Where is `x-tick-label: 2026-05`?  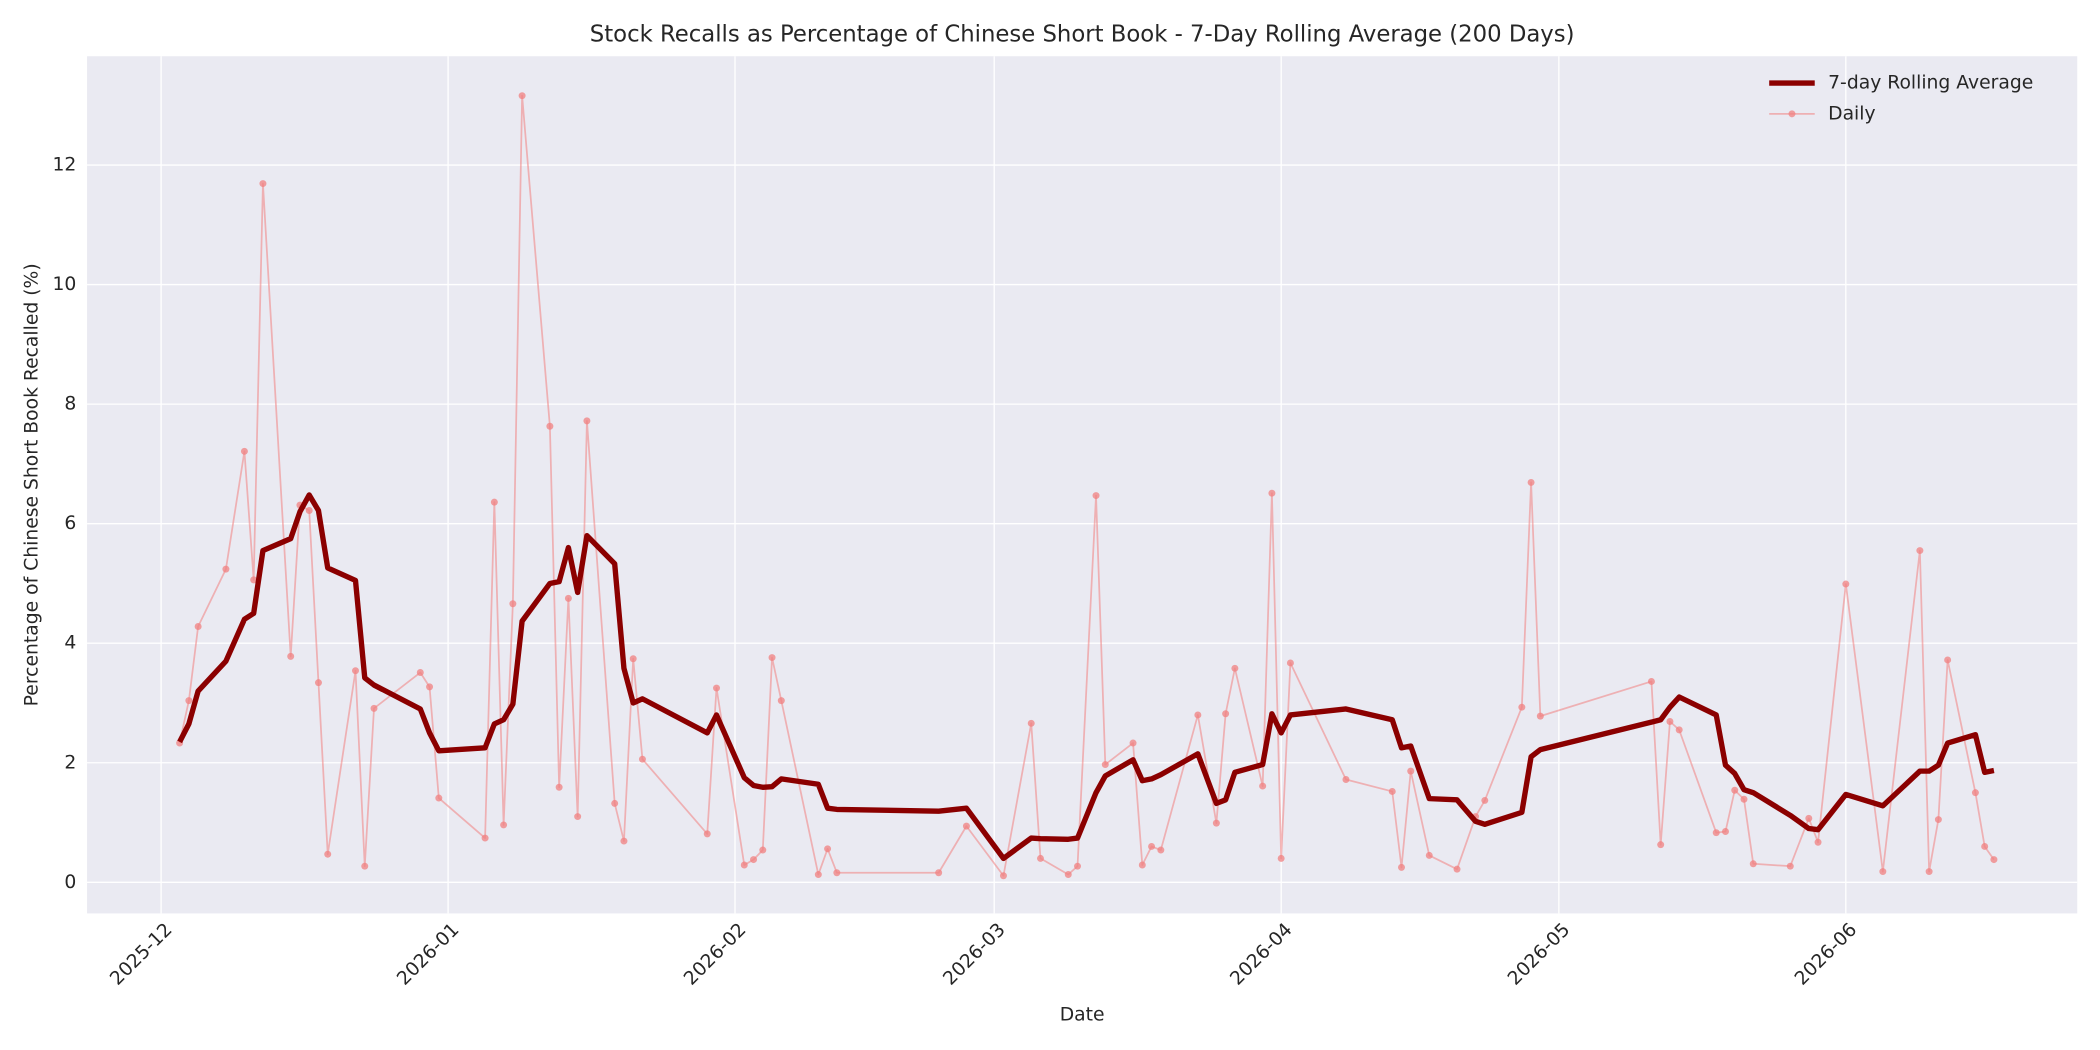 x-tick-label: 2026-05 is located at coordinates (1539, 954).